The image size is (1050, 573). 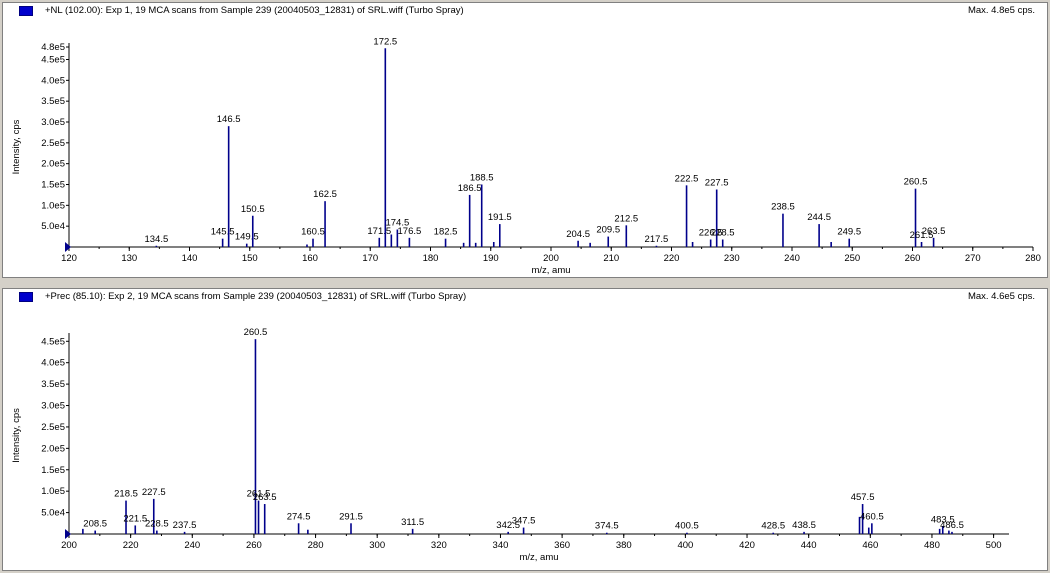 What do you see at coordinates (129, 258) in the screenshot?
I see `x-tick-label: 130` at bounding box center [129, 258].